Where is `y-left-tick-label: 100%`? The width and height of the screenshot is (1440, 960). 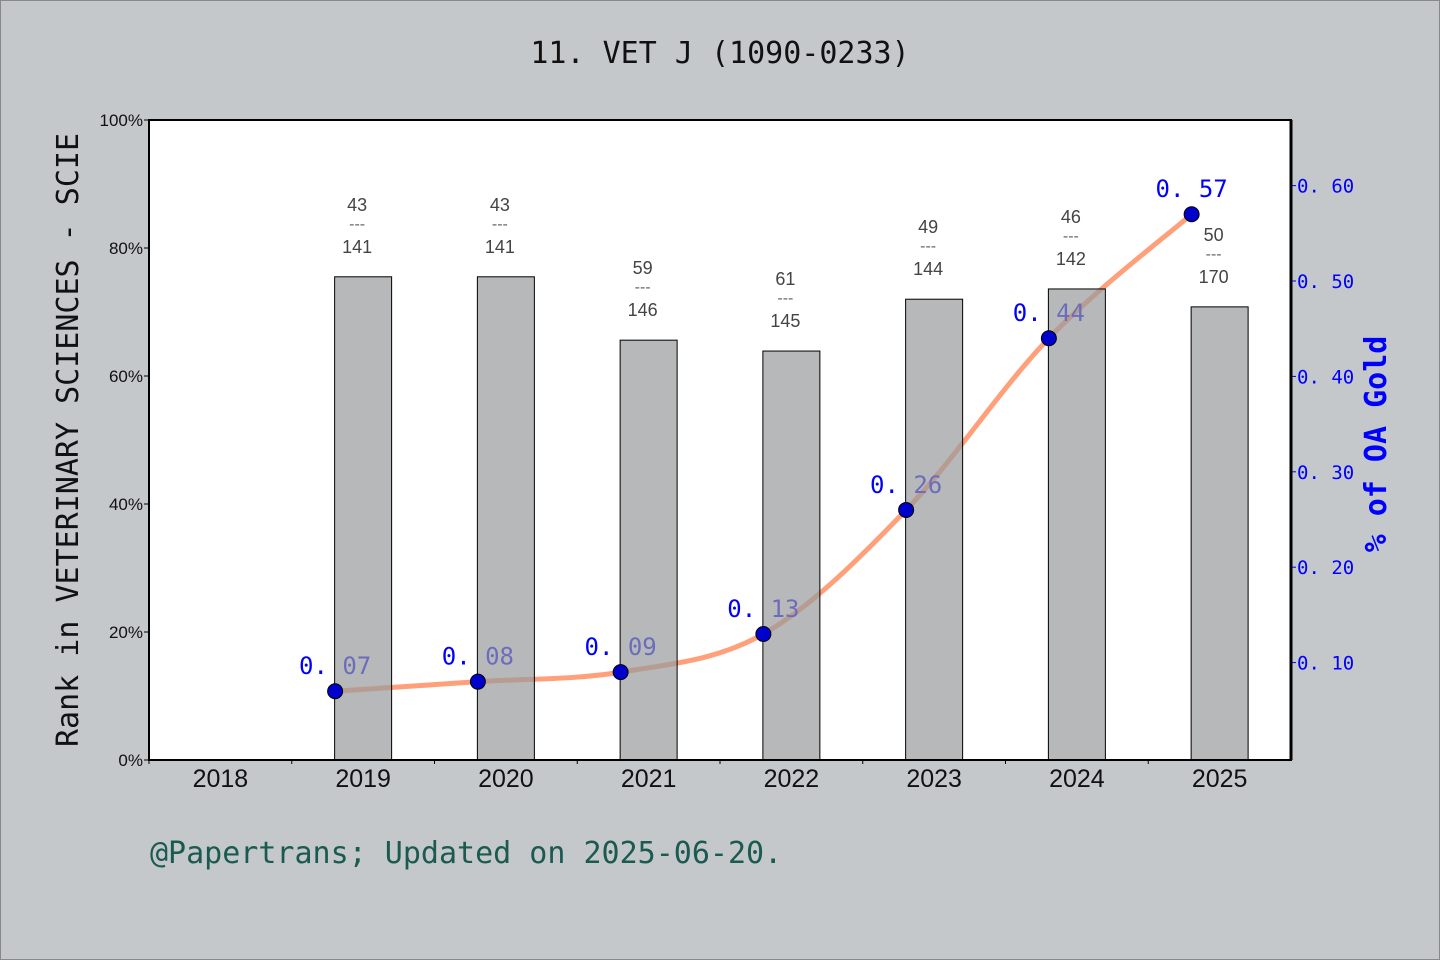 y-left-tick-label: 100% is located at coordinates (121, 120).